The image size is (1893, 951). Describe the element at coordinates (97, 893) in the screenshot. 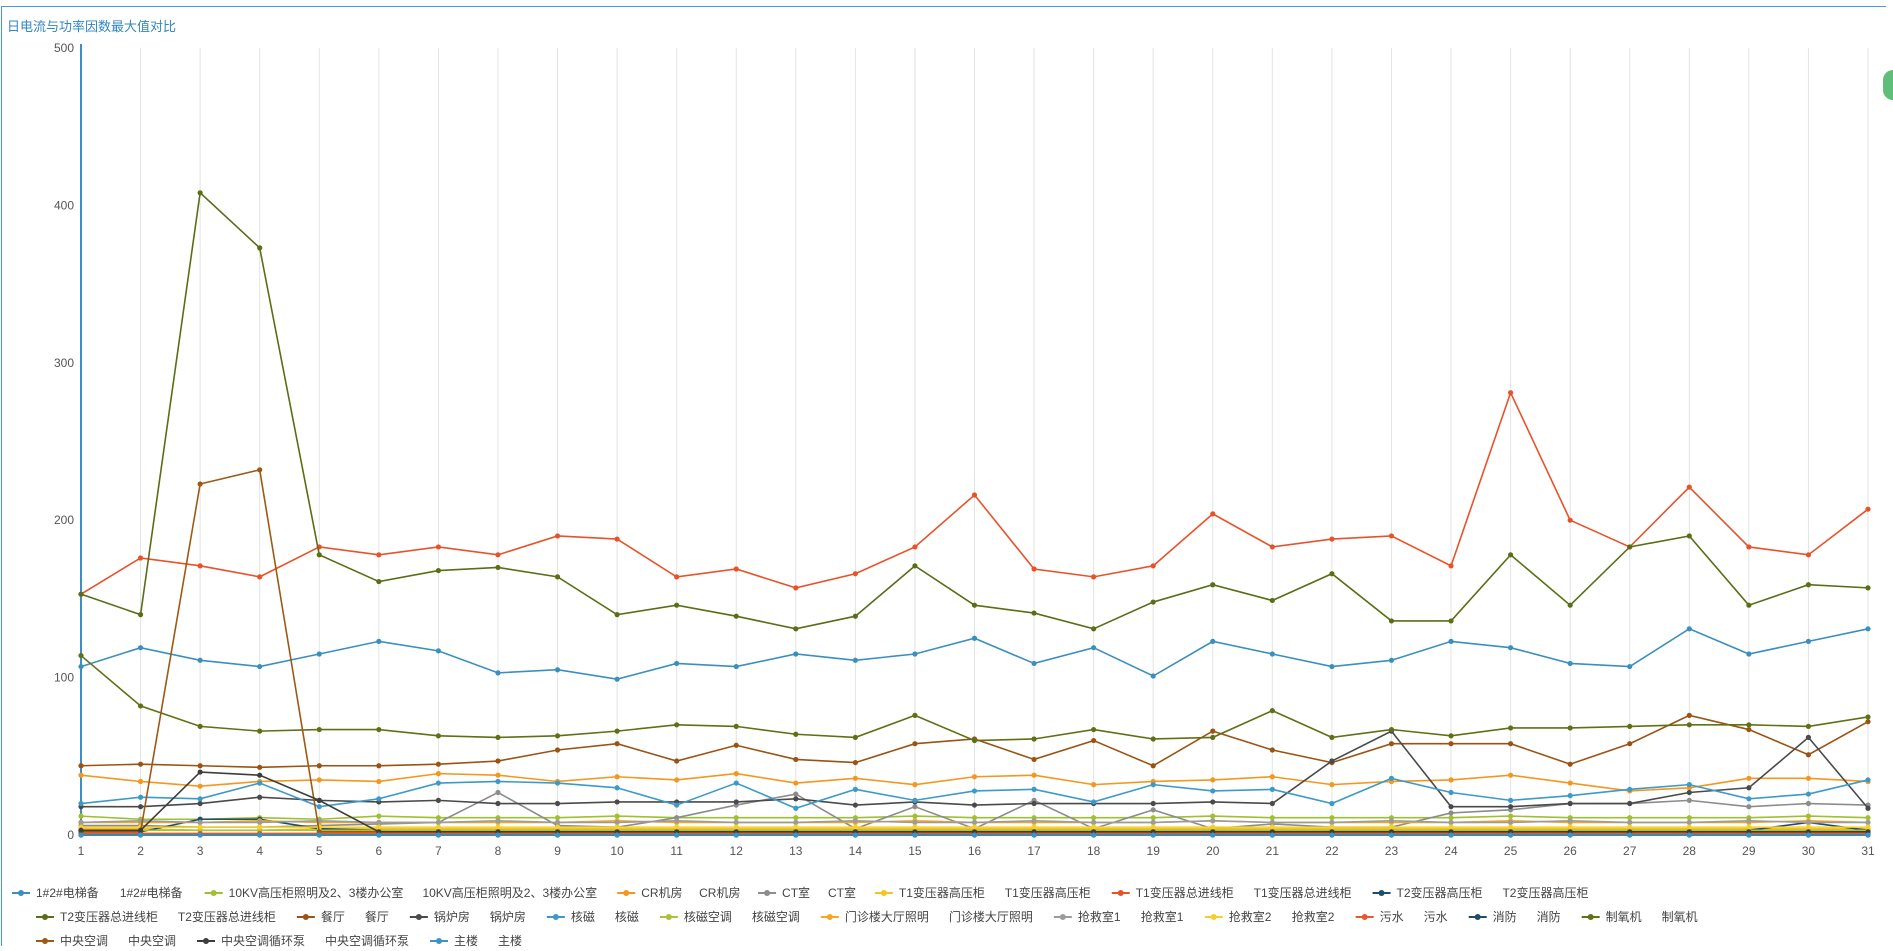

I see `legend-item: 1#2#电梯备 1#2#电梯备` at that location.